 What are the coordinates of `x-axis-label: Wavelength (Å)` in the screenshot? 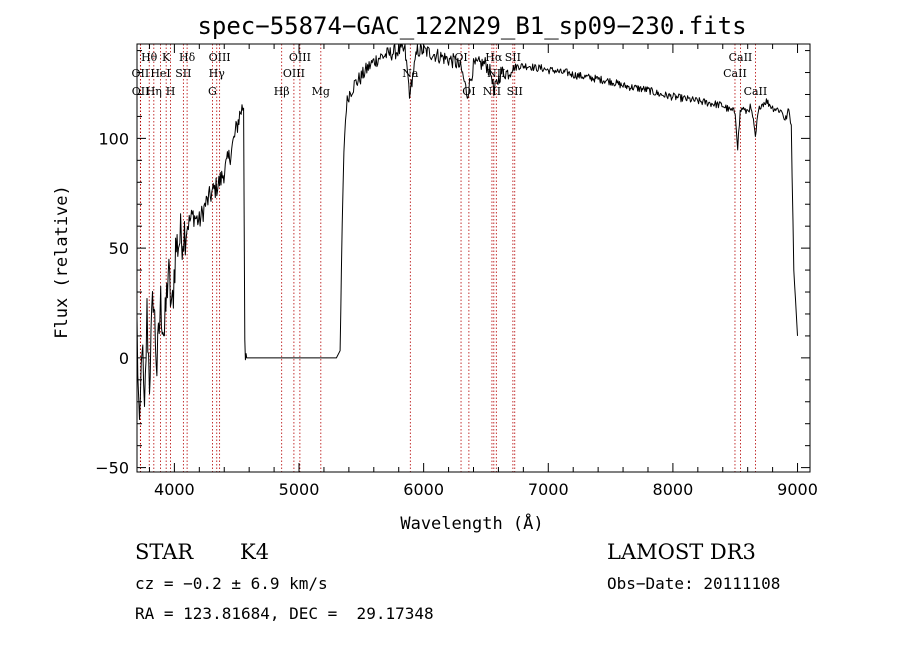 It's located at (471, 523).